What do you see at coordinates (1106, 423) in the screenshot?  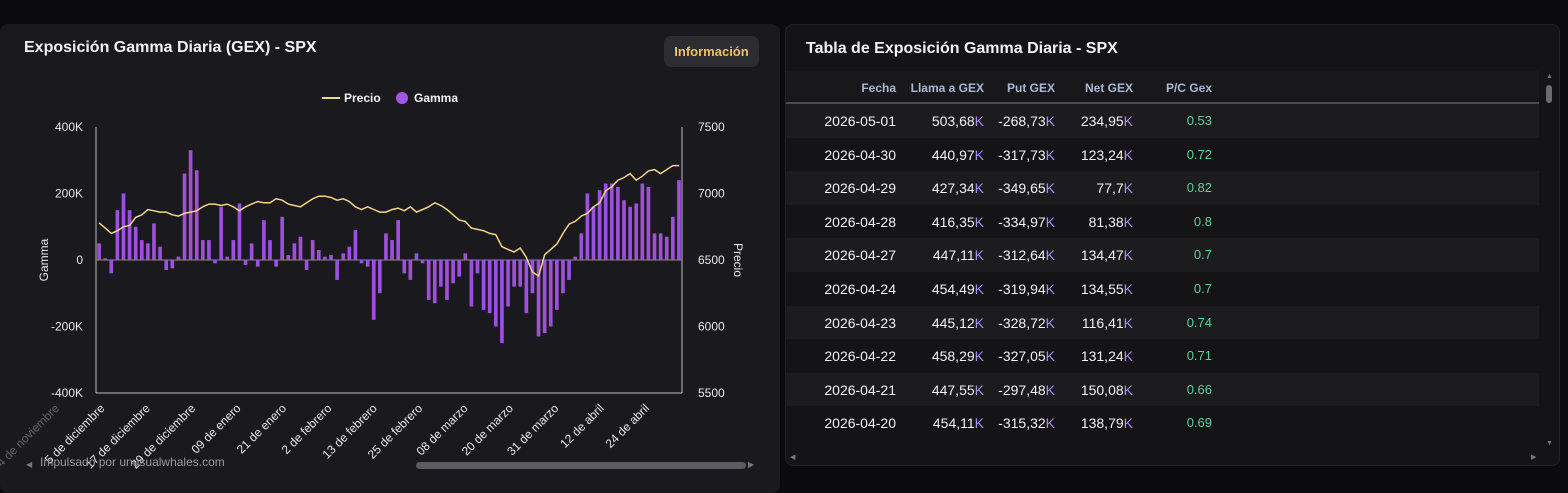 I see `cell-net: 138,79K` at bounding box center [1106, 423].